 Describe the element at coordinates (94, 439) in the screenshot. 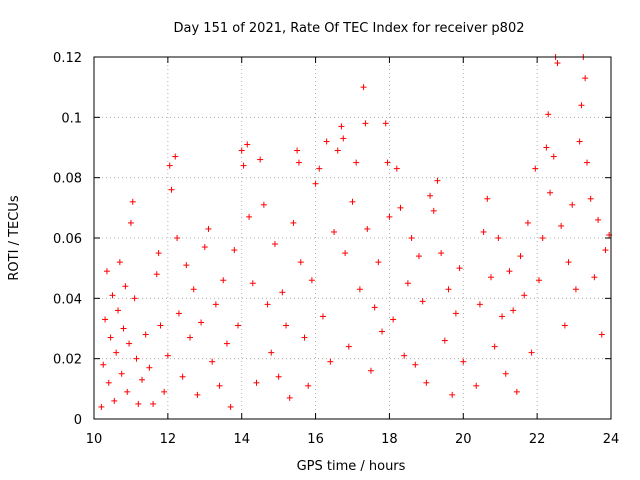

I see `x-tick-label: 10` at that location.